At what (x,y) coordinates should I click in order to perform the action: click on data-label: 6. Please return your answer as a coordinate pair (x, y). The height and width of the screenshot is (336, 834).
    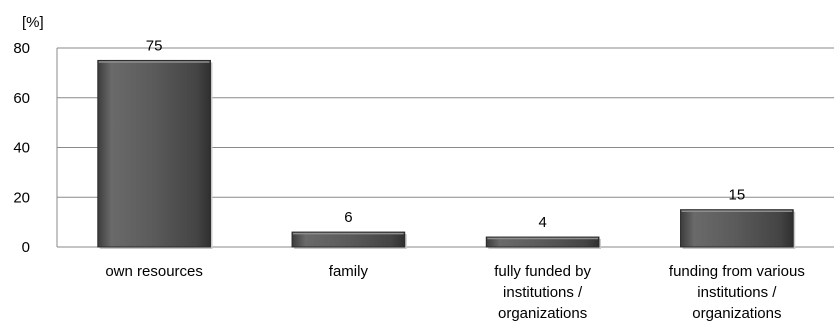
    Looking at the image, I should click on (348, 217).